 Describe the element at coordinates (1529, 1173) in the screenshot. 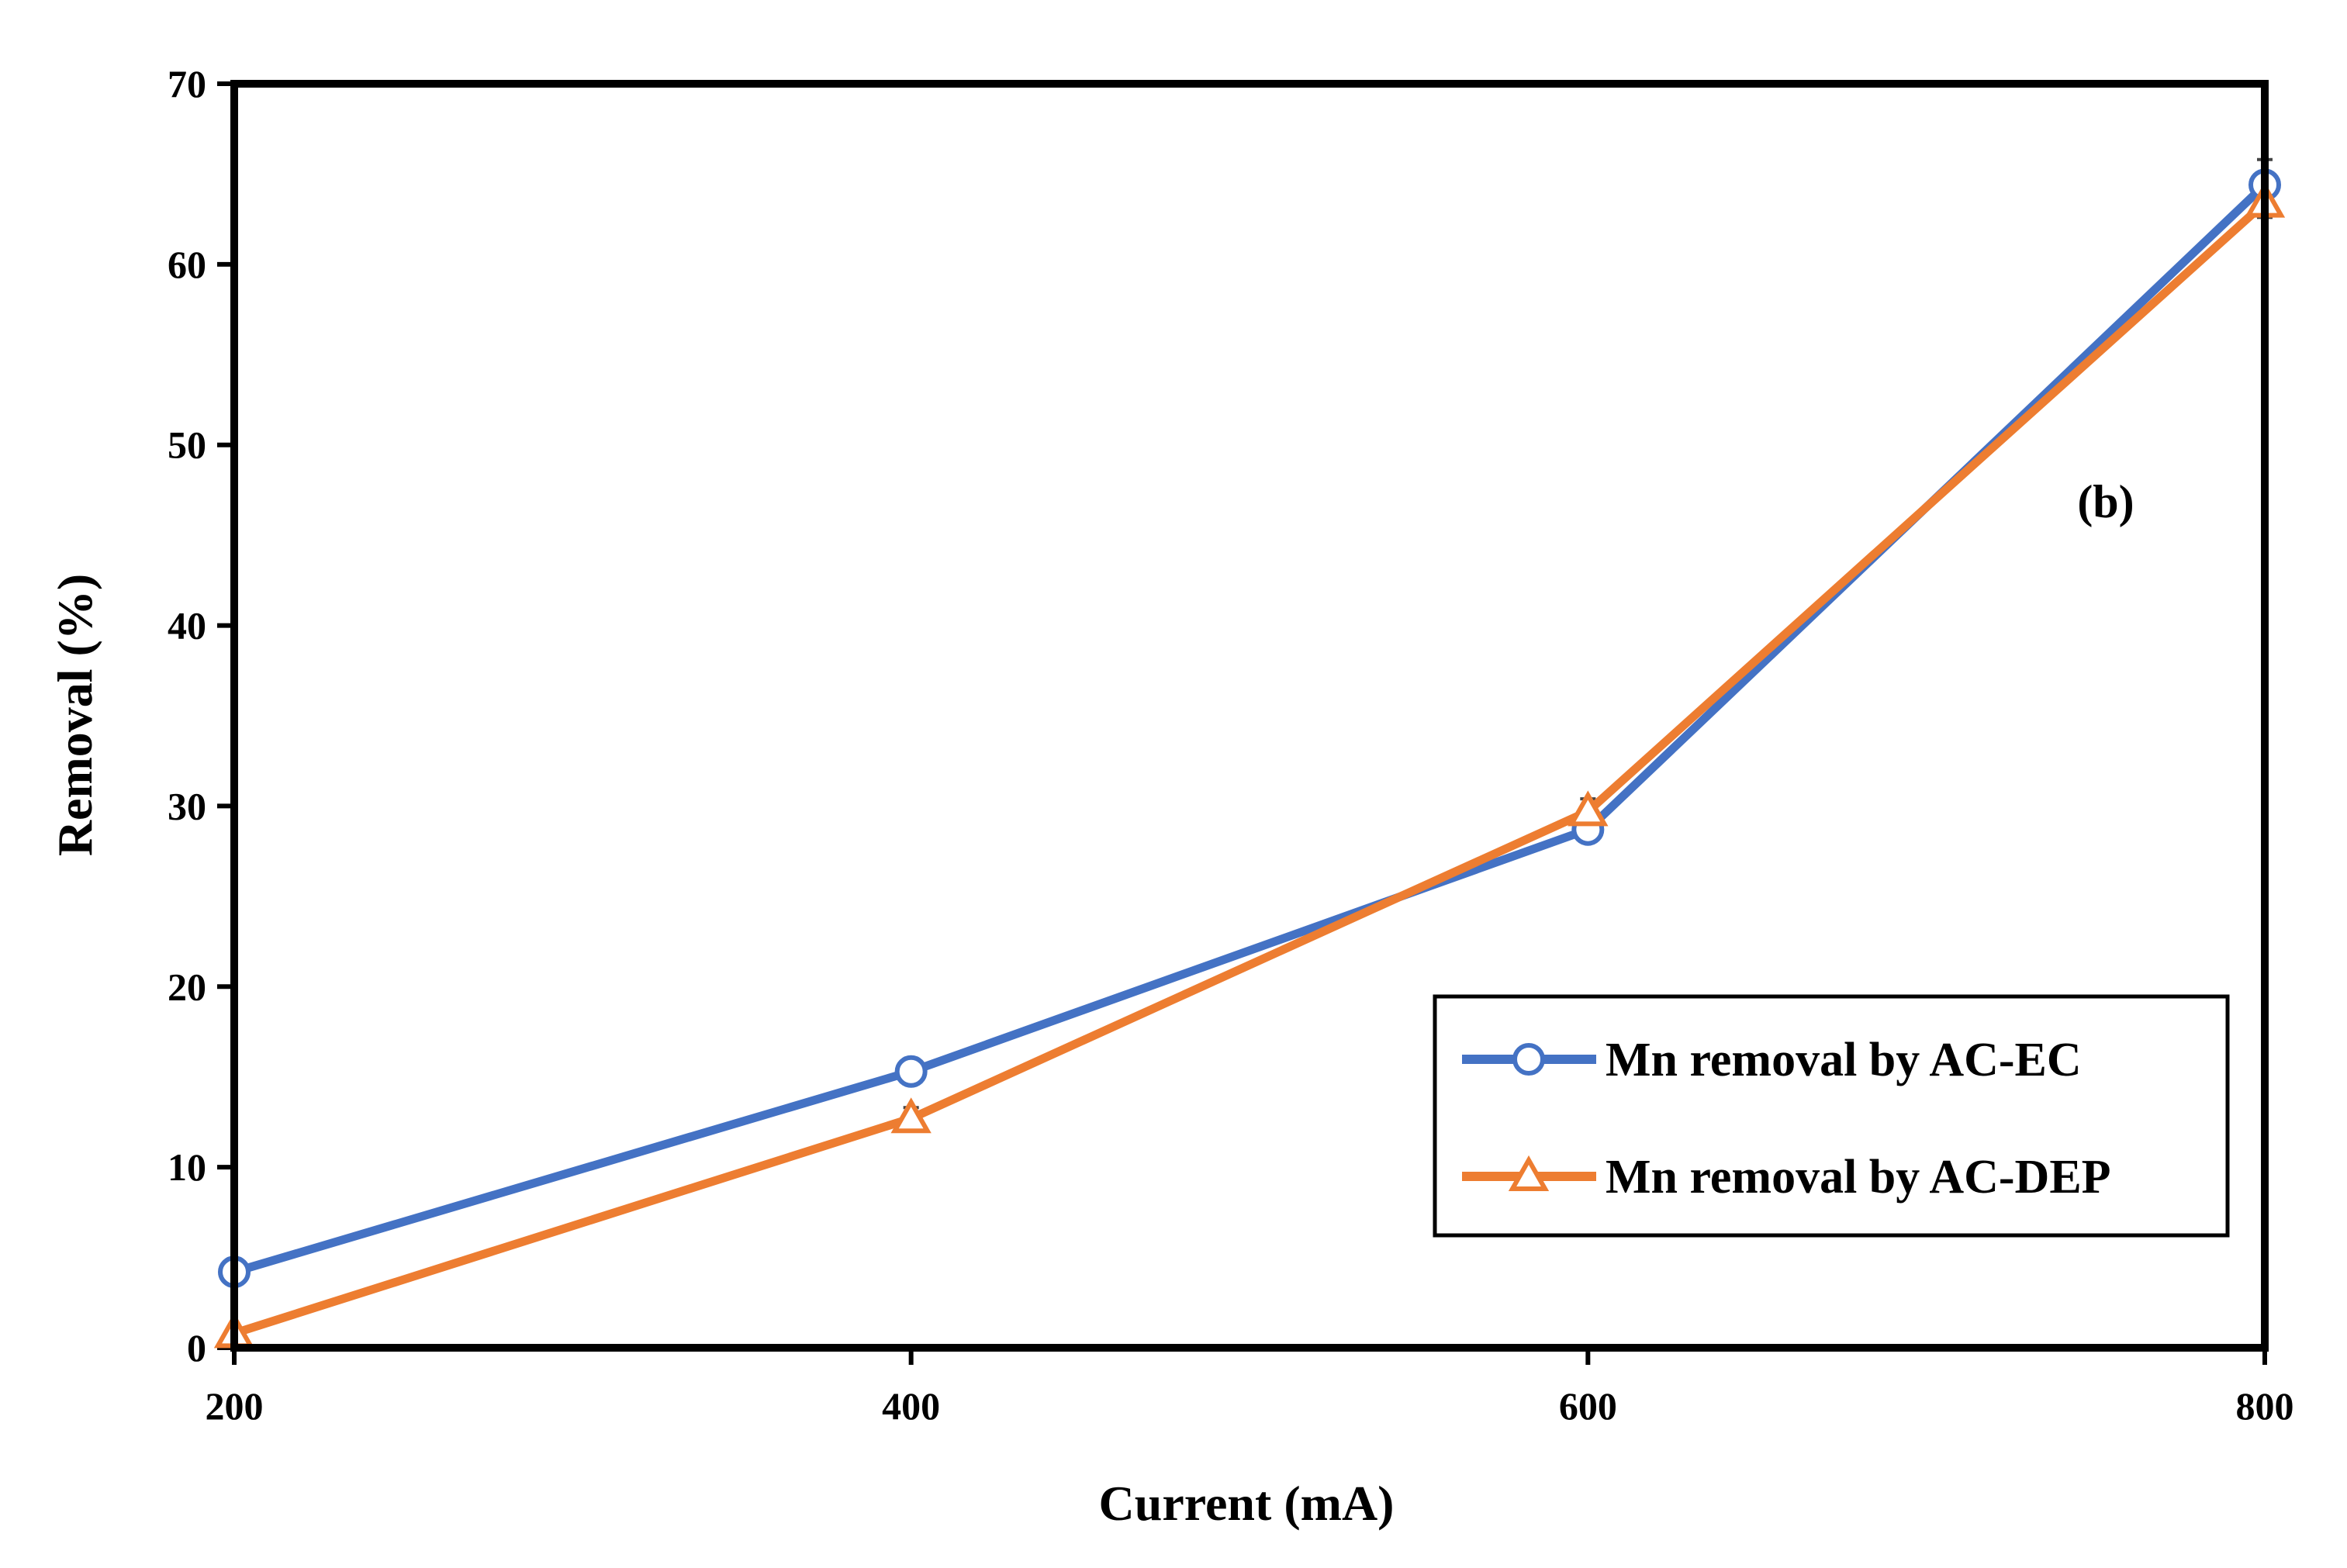

I see `legend-marker-ac-dep` at that location.